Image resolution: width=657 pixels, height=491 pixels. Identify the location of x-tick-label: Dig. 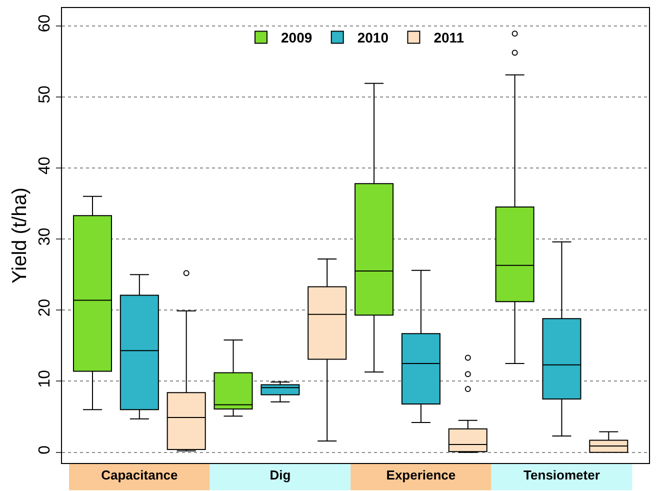
(280, 475).